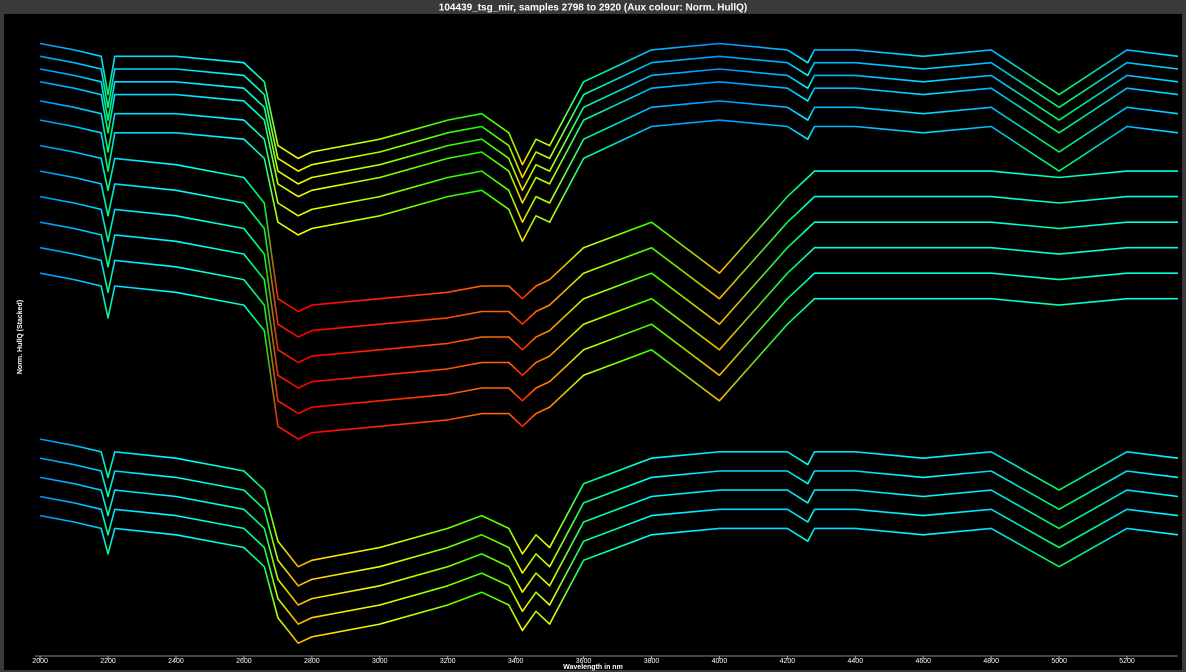 The height and width of the screenshot is (672, 1186). I want to click on y-axis-label: Norm. HullQ (Stacked), so click(20, 337).